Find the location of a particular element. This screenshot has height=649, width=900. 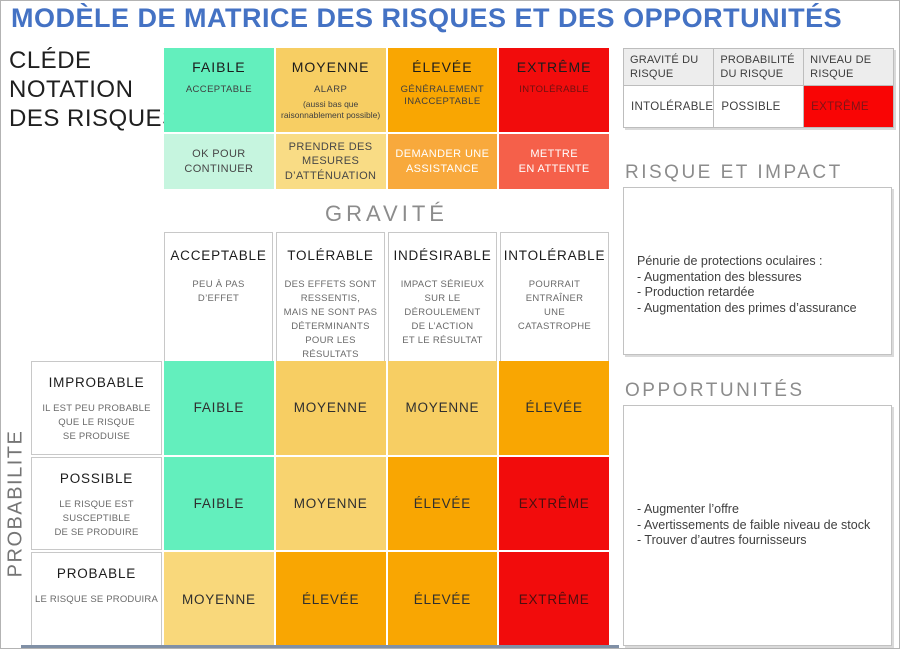

legend-level-extreme: EXTRÊME INTOLÉRABLE is located at coordinates (554, 90).